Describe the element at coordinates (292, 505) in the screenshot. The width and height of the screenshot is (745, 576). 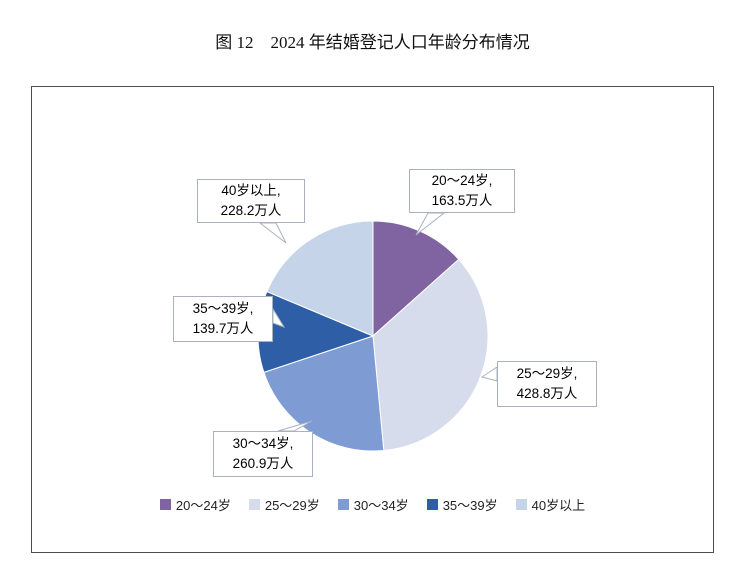
I see `legend-label: 25～29岁` at that location.